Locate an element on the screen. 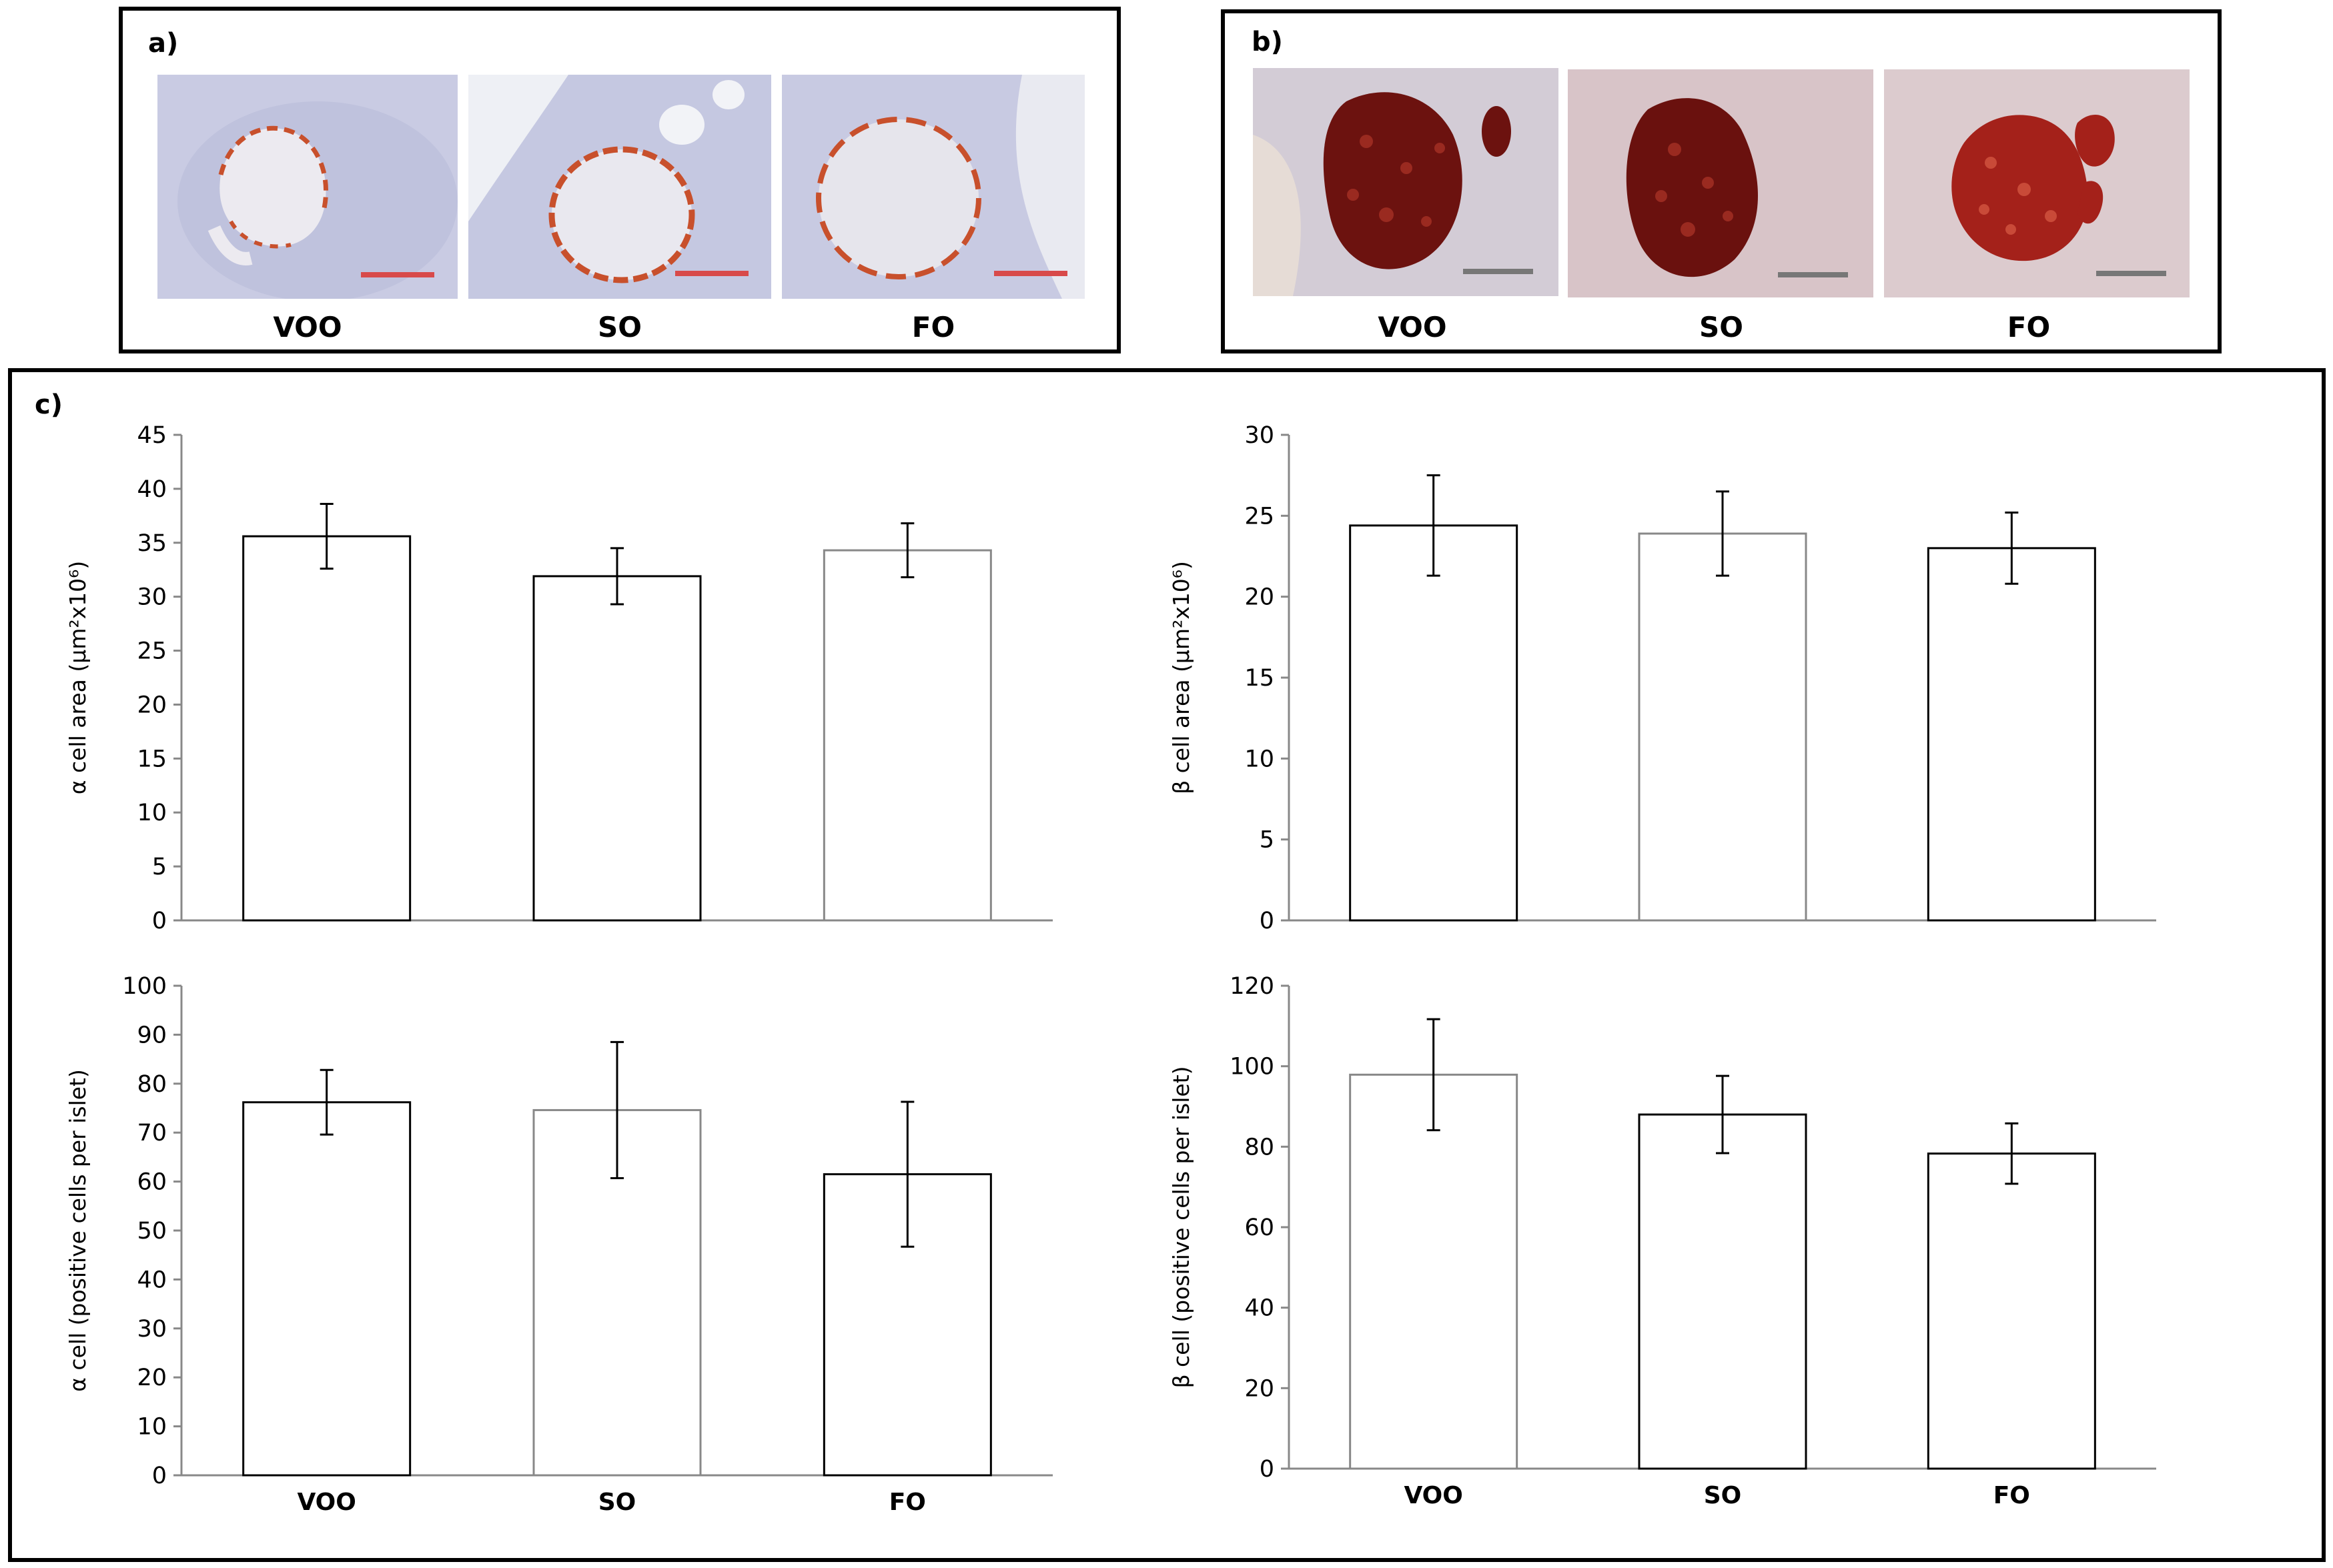  micrograph-a-fo is located at coordinates (933, 187).